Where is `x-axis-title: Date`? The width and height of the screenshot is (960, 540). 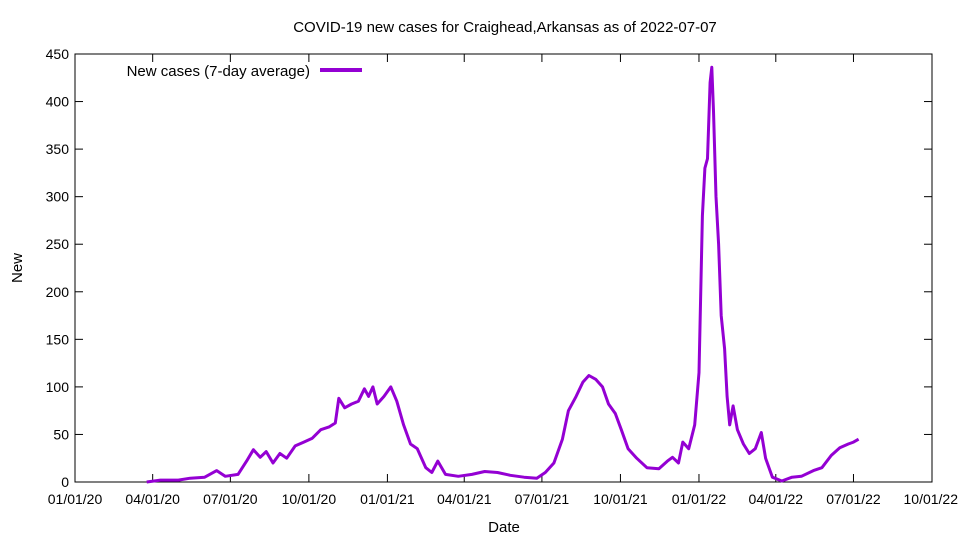 x-axis-title: Date is located at coordinates (504, 527).